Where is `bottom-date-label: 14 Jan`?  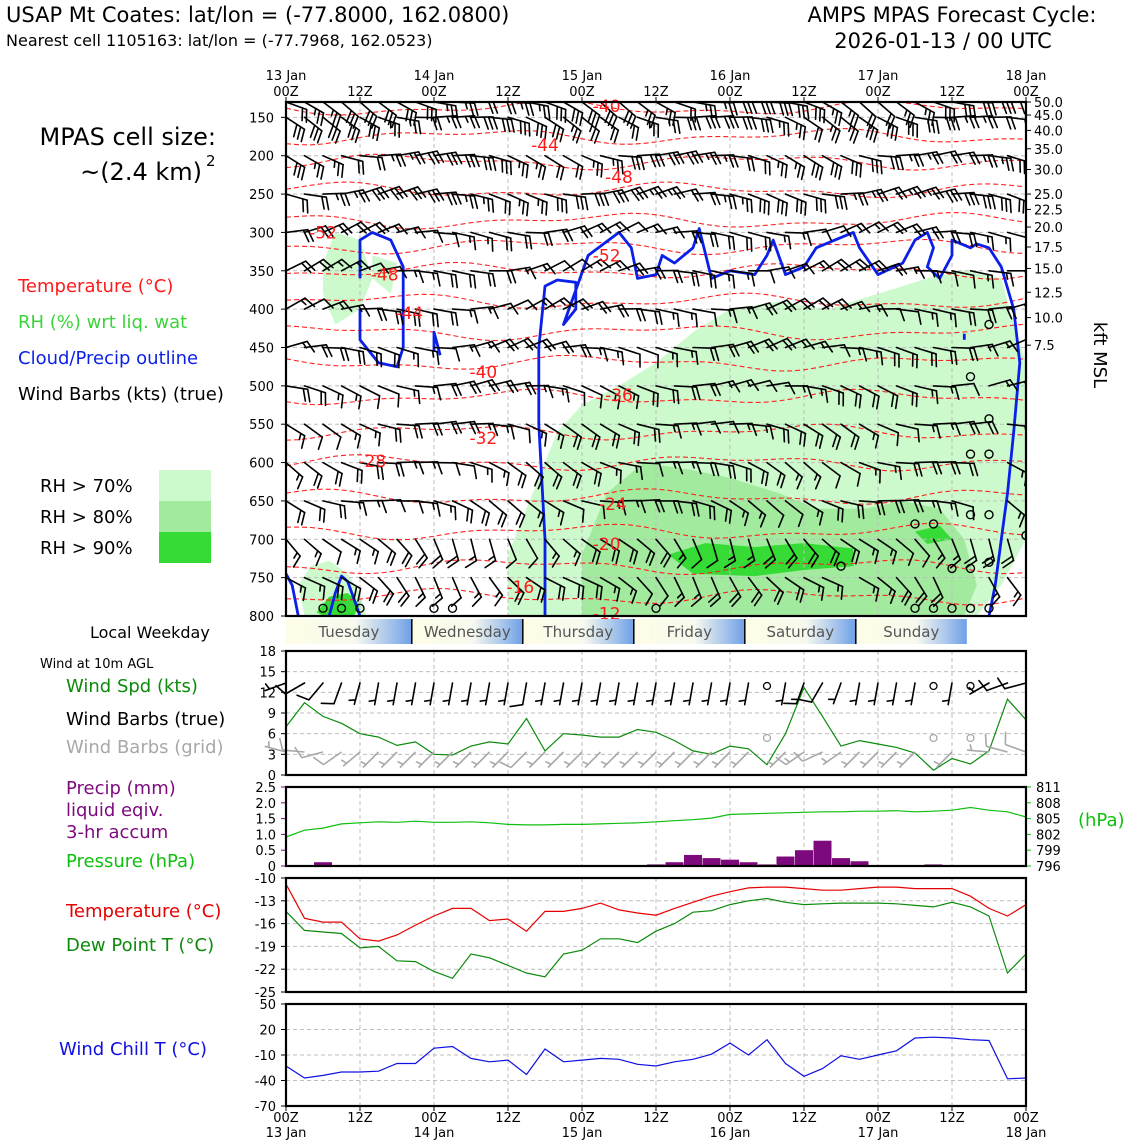 bottom-date-label: 14 Jan is located at coordinates (434, 1133).